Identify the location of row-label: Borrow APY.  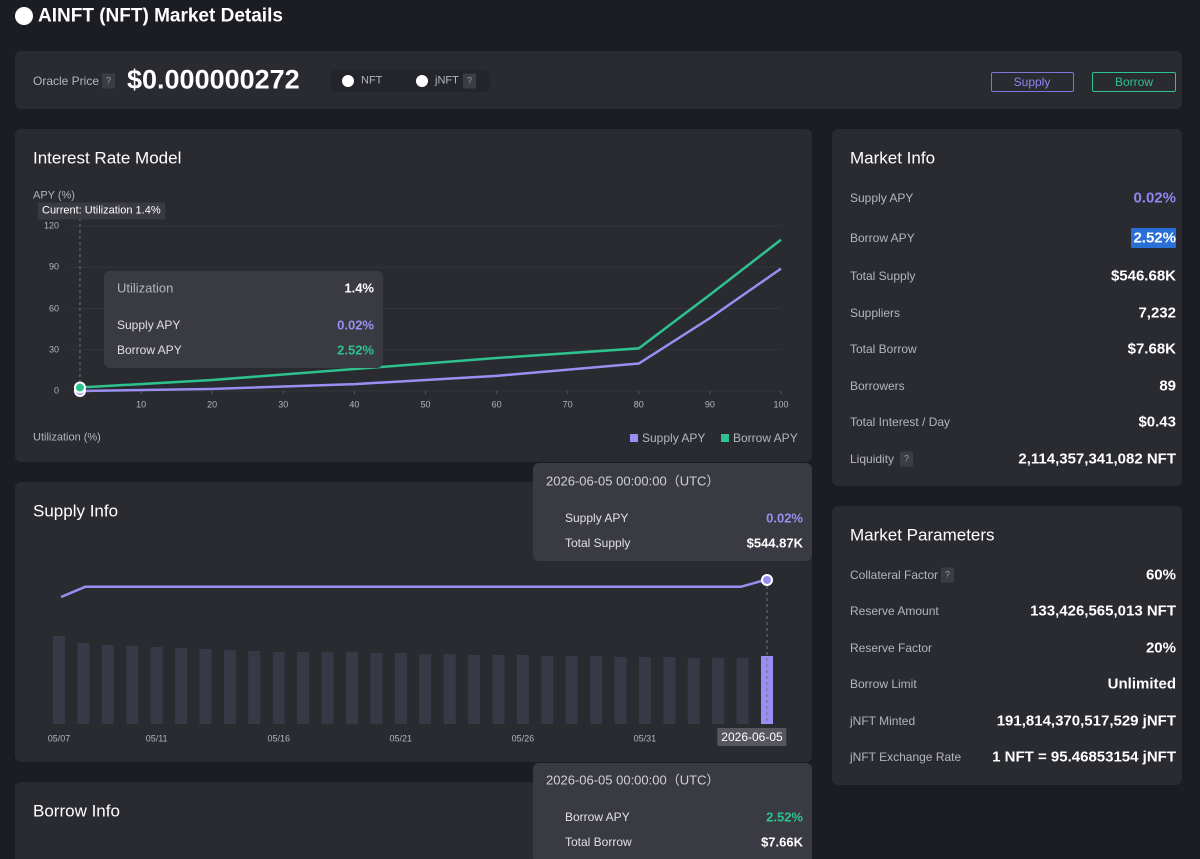
(882, 238).